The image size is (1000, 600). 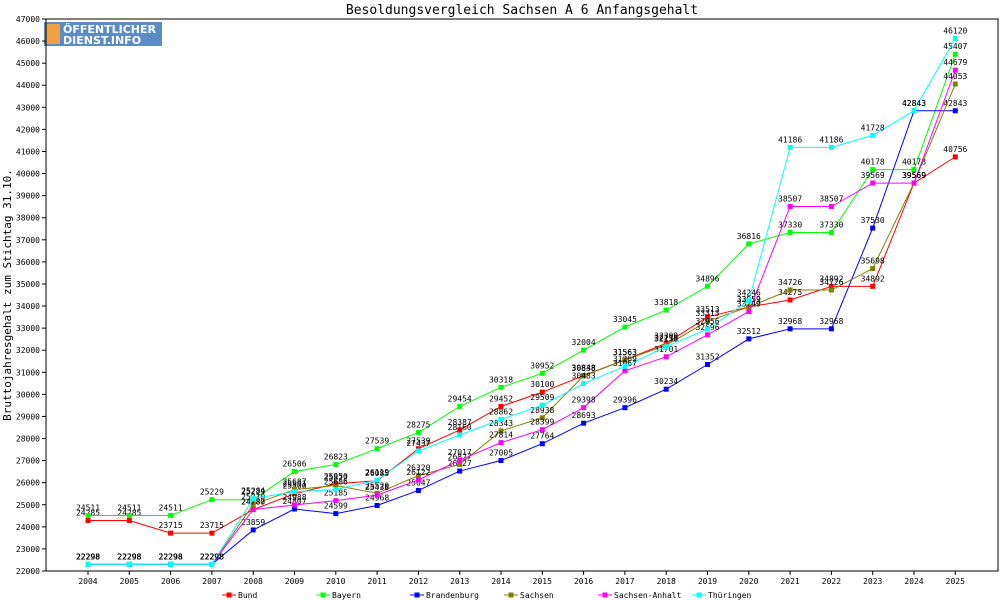 I want to click on logo-background, so click(x=103, y=34).